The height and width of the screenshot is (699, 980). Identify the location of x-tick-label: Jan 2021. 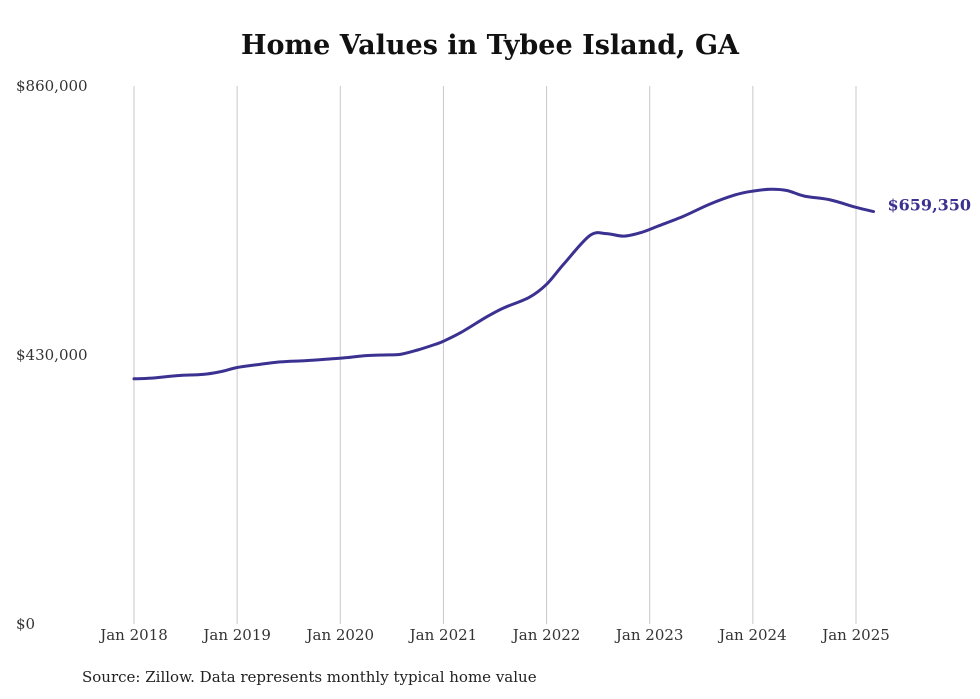
(443, 635).